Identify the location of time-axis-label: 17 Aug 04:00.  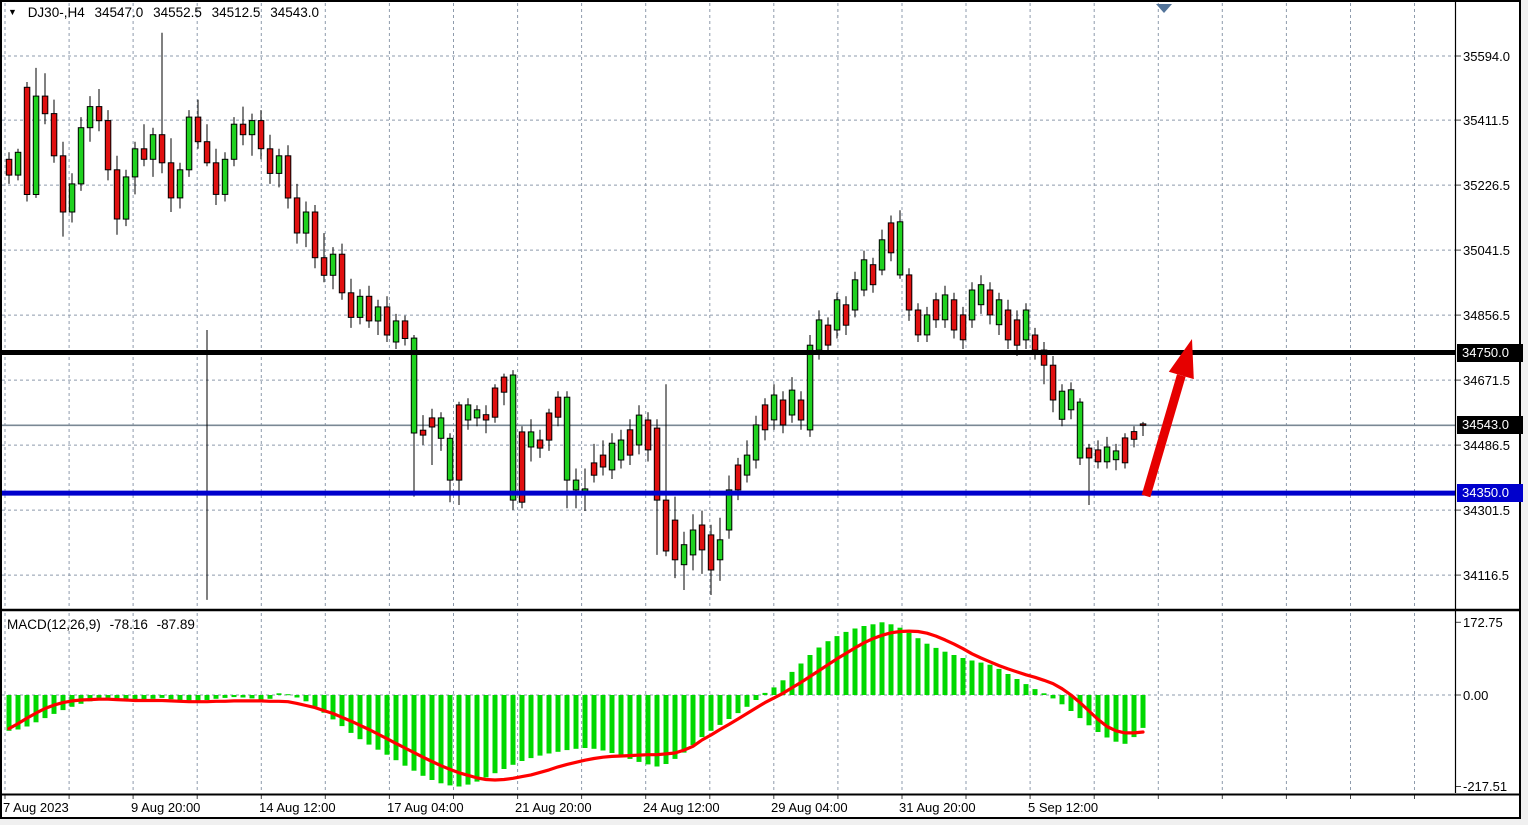
(425, 807).